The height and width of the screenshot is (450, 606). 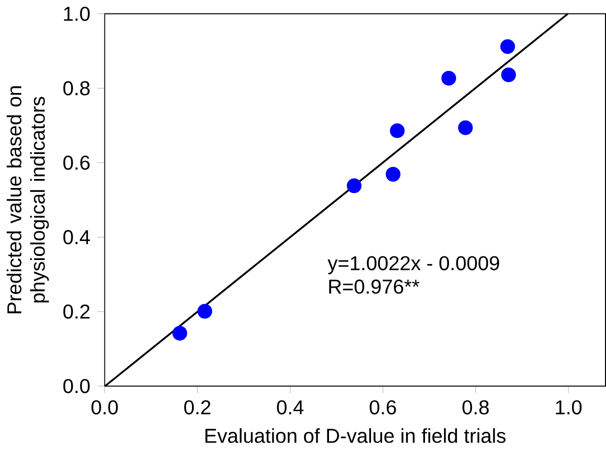 What do you see at coordinates (76, 386) in the screenshot?
I see `y-tick-label: 0.0` at bounding box center [76, 386].